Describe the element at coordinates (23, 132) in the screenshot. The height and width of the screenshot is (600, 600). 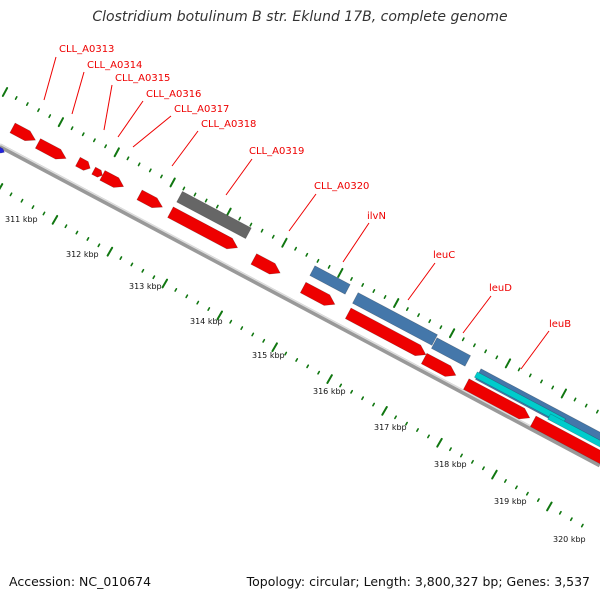
I see `gene-cll-a0313` at that location.